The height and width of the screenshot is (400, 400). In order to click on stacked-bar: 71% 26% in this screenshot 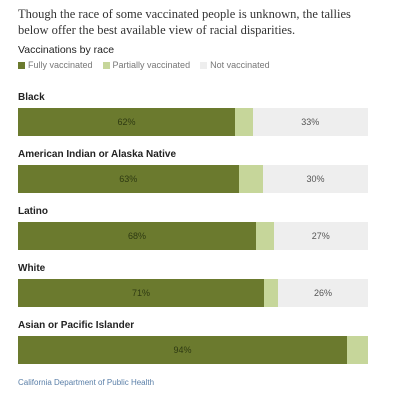, I will do `click(193, 293)`.